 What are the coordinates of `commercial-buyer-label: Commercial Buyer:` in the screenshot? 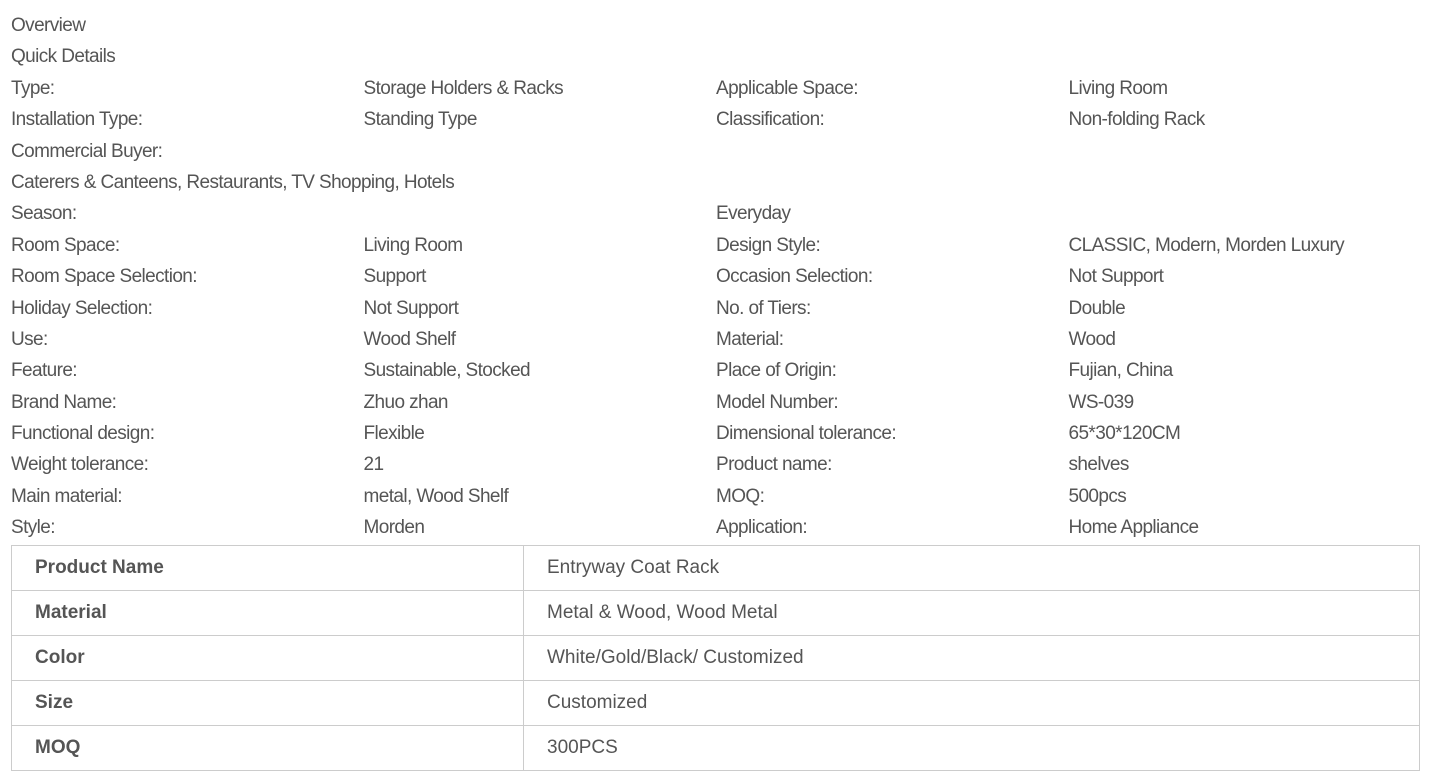 It's located at (87, 151).